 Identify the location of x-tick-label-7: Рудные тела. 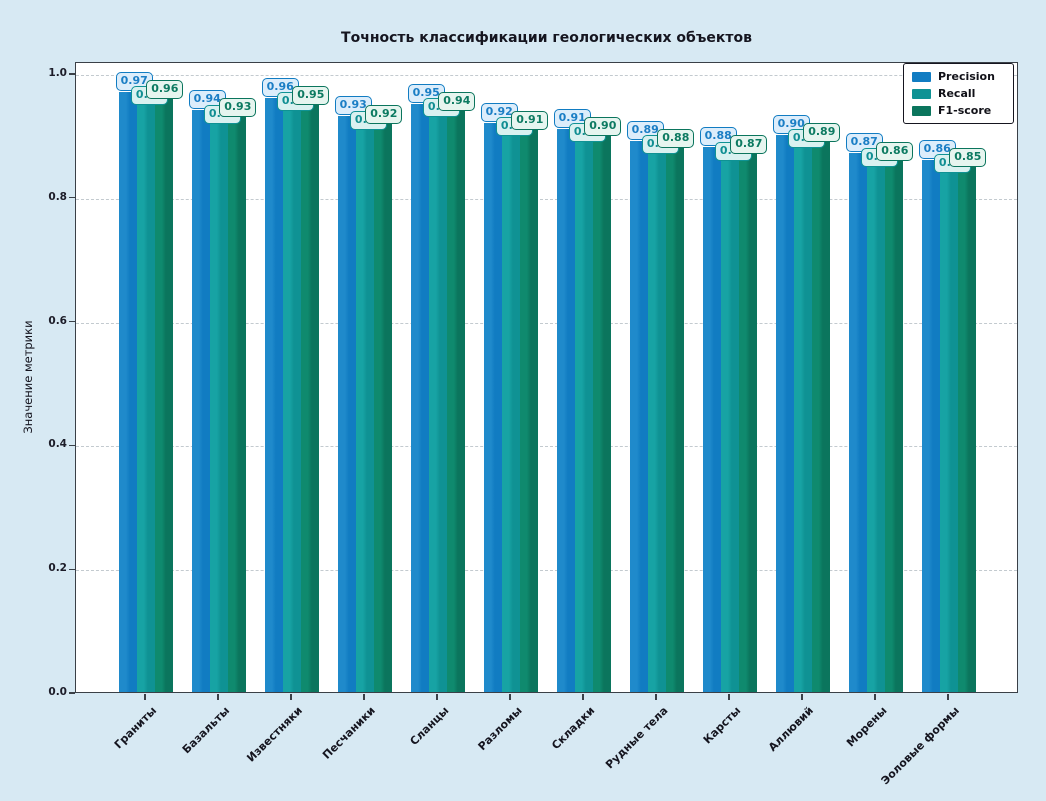
(636, 738).